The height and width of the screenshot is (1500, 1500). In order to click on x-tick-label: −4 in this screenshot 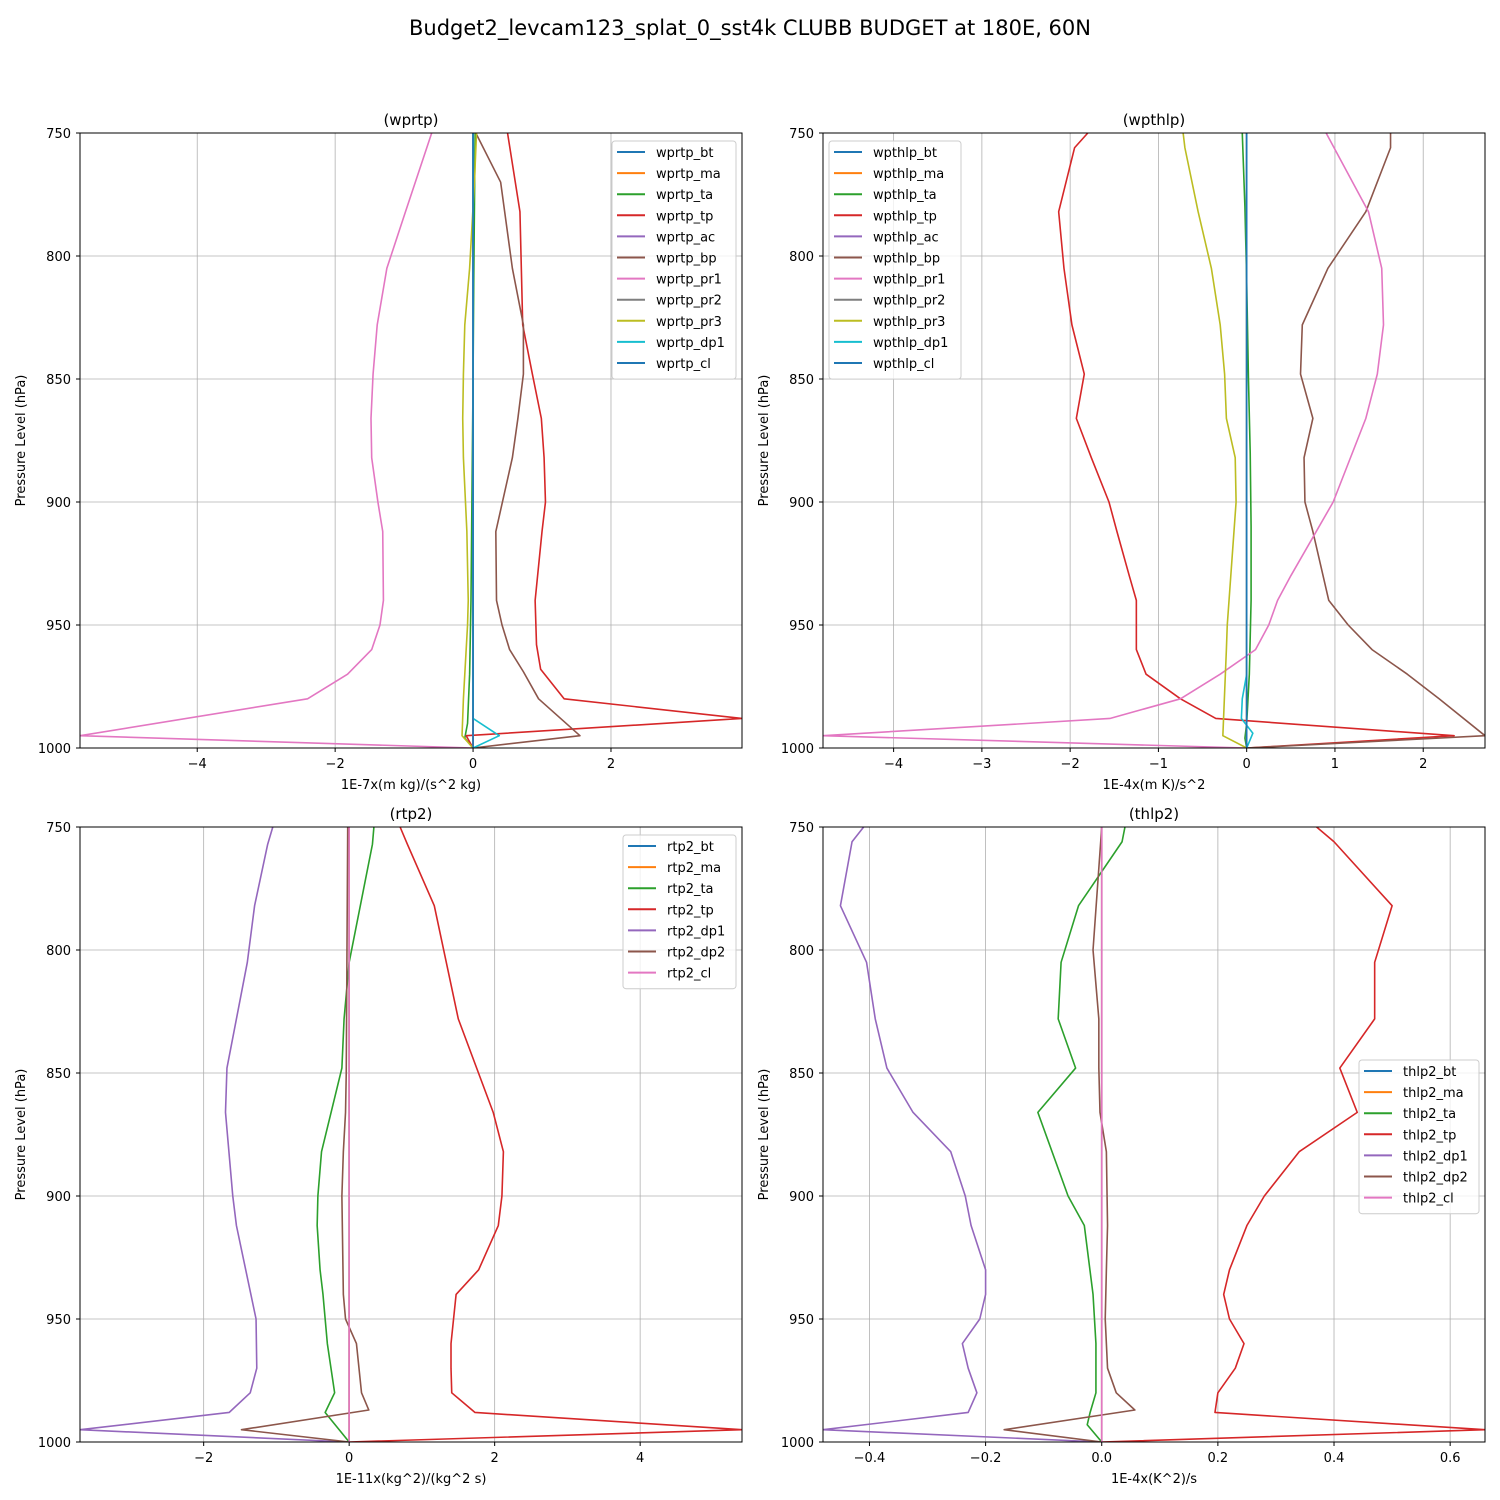, I will do `click(197, 764)`.